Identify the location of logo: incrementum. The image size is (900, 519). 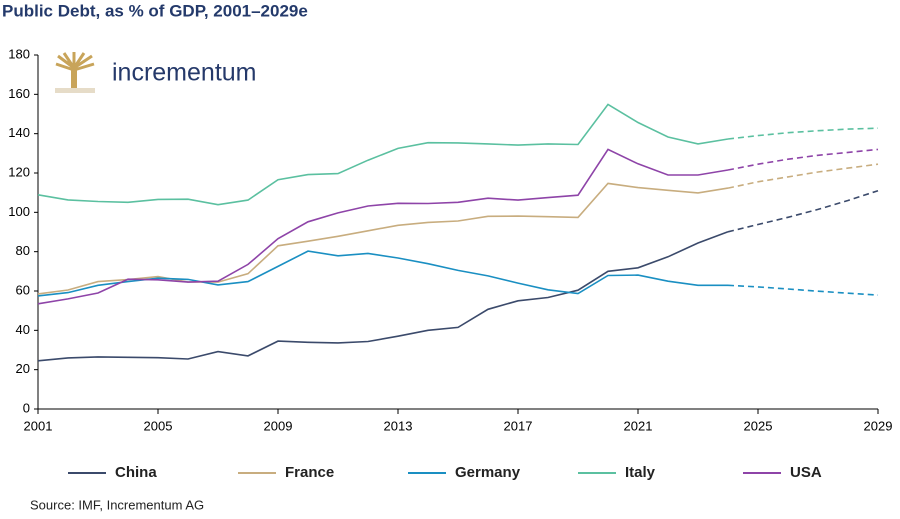
(156, 72).